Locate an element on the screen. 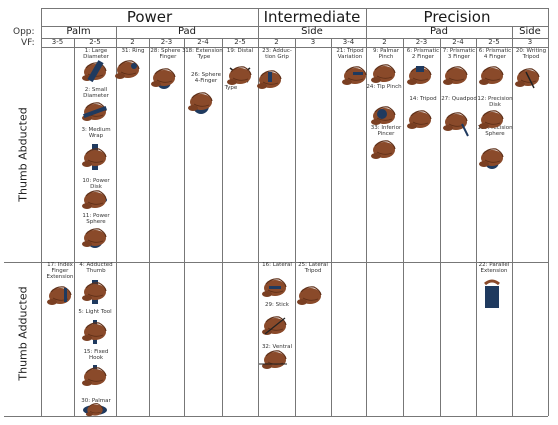  header-precision-pad: Pad is located at coordinates (439, 31).